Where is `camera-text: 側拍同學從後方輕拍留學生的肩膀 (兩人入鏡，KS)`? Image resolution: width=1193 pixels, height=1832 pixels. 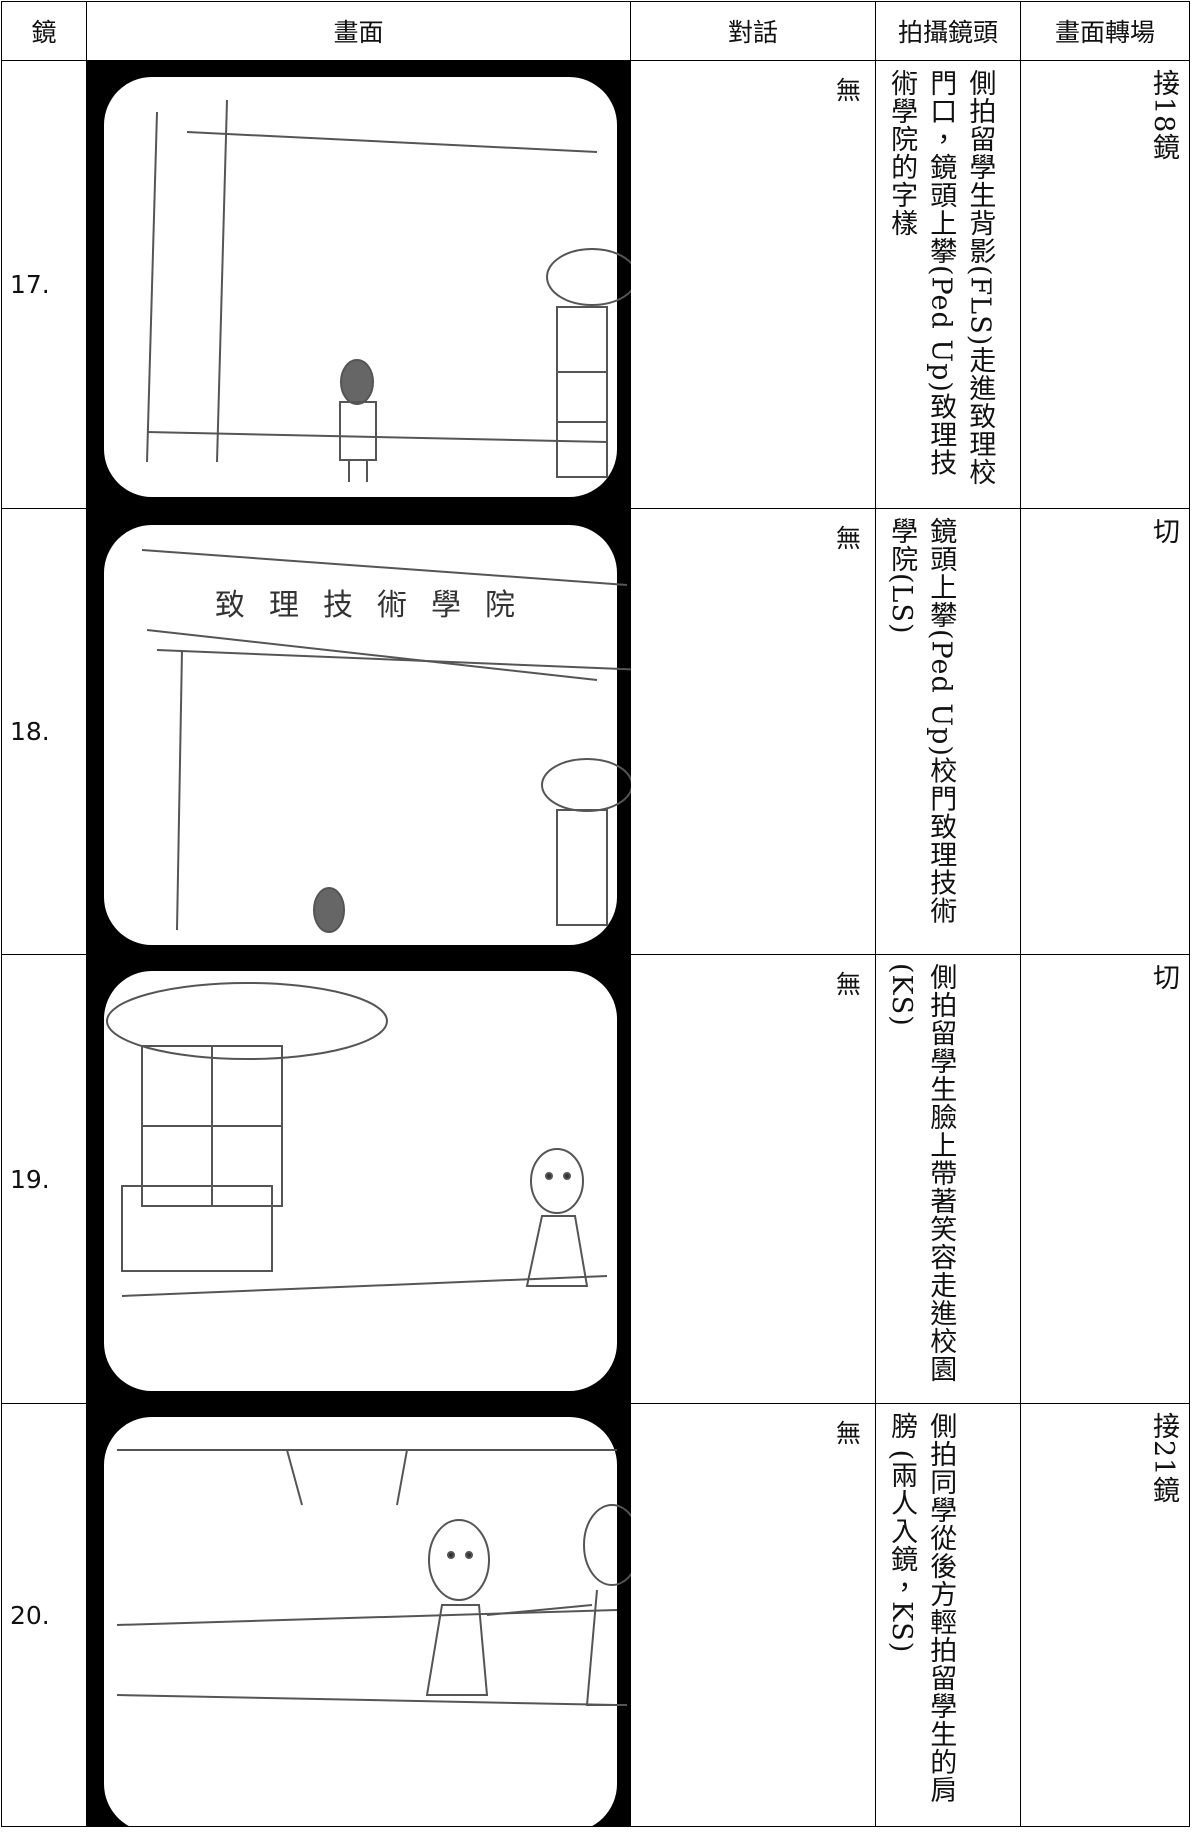
camera-text: 側拍同學從後方輕拍留學生的肩膀 (兩人入鏡，KS) is located at coordinates (921, 1608).